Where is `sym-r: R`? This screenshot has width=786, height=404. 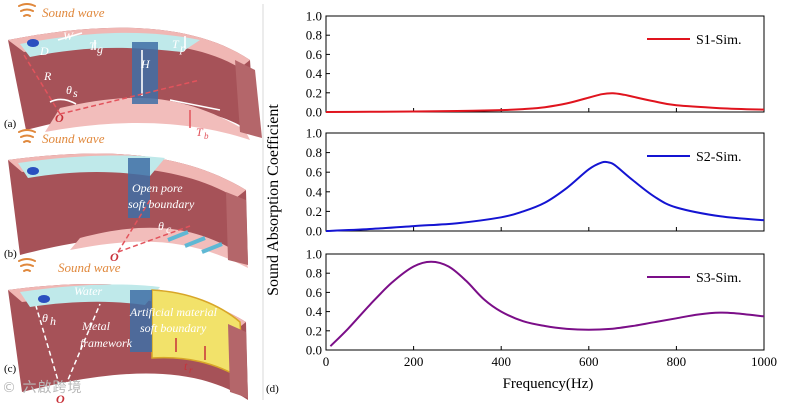
sym-r: R is located at coordinates (47, 76).